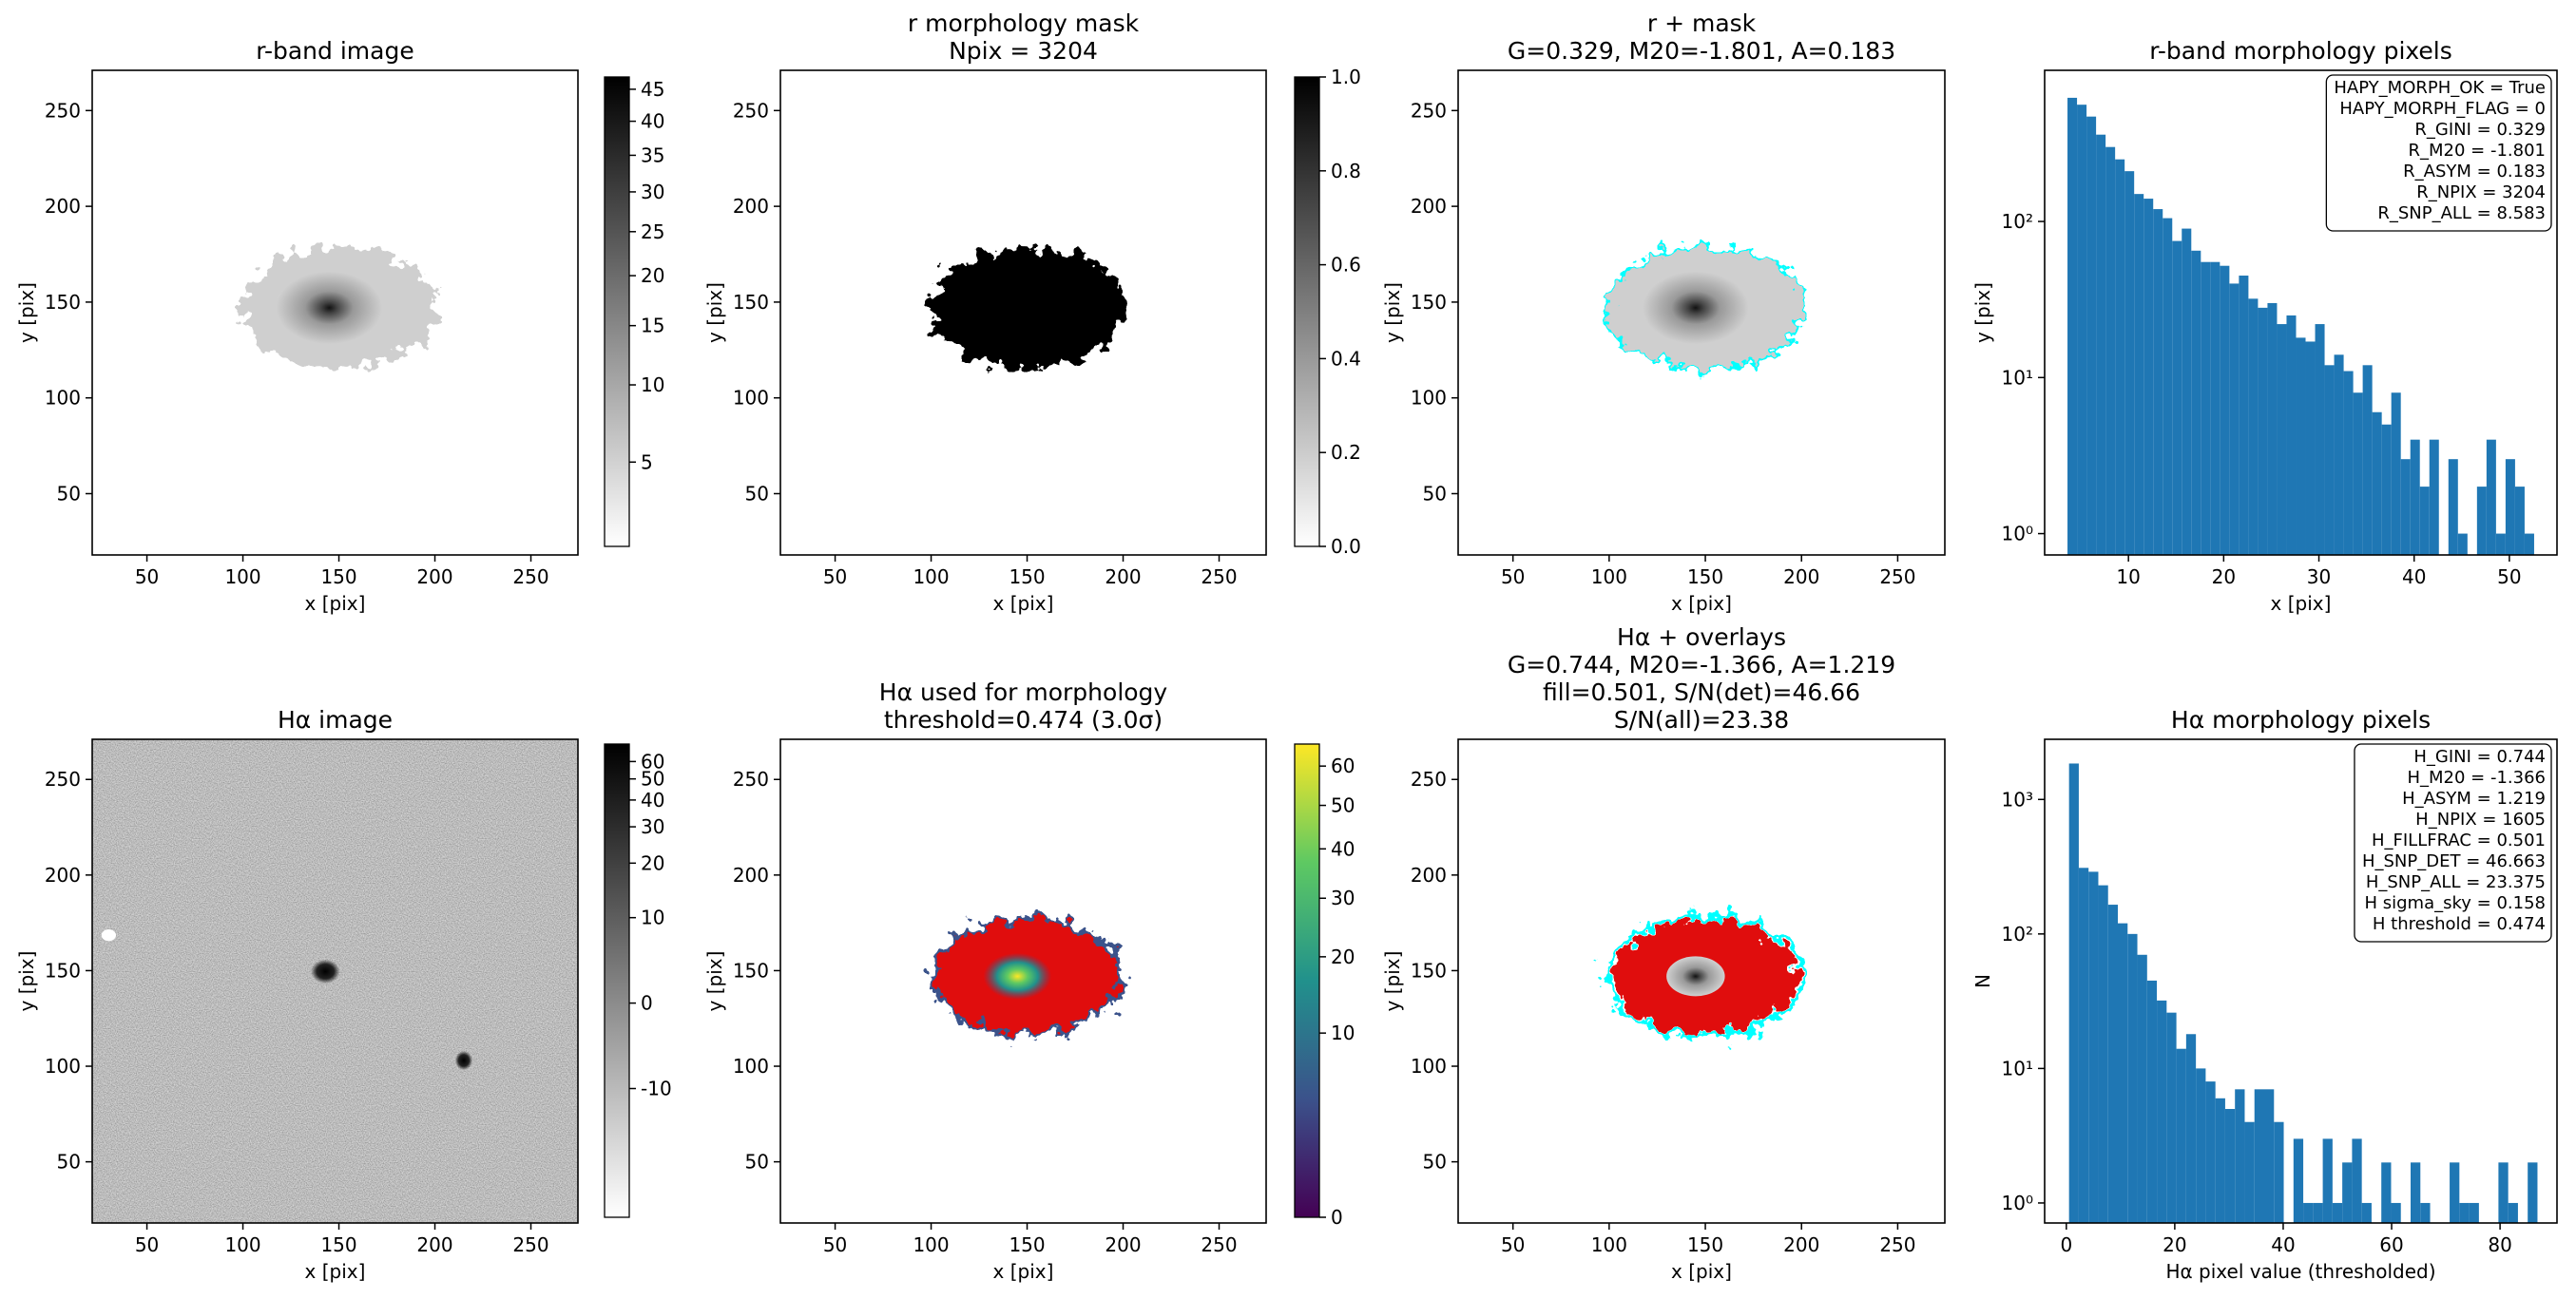 The height and width of the screenshot is (1299, 2576). I want to click on colorbar-tick-label: 60, so click(1343, 766).